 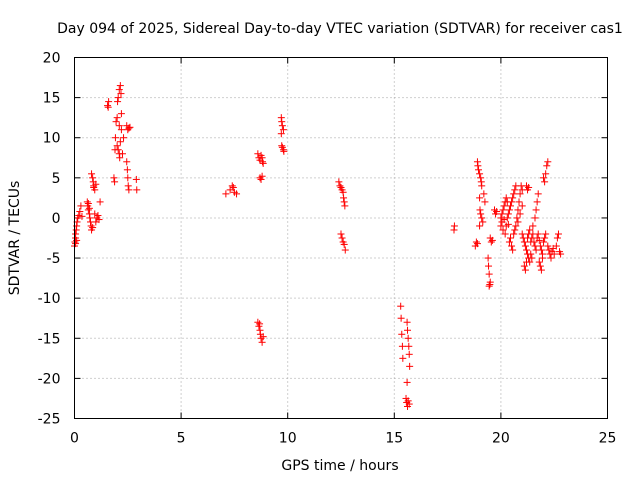 I want to click on x-tick-label: 0, so click(x=74, y=439).